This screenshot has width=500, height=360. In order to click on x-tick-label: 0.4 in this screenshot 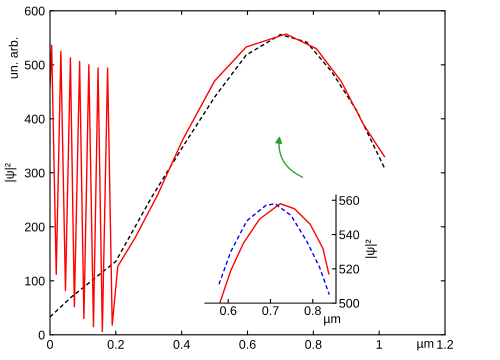, I will do `click(181, 344)`.